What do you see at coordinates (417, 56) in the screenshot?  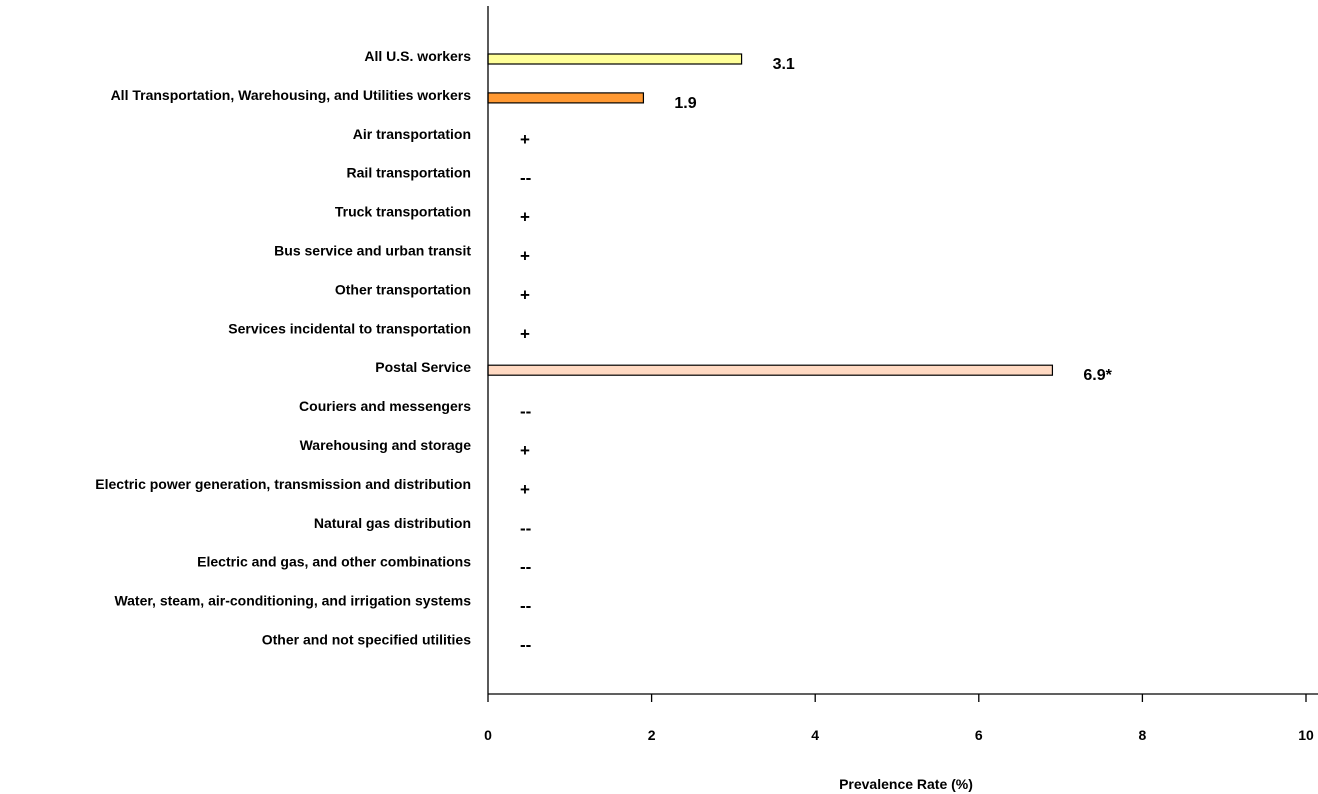 I see `category-label: All U.S. workers` at bounding box center [417, 56].